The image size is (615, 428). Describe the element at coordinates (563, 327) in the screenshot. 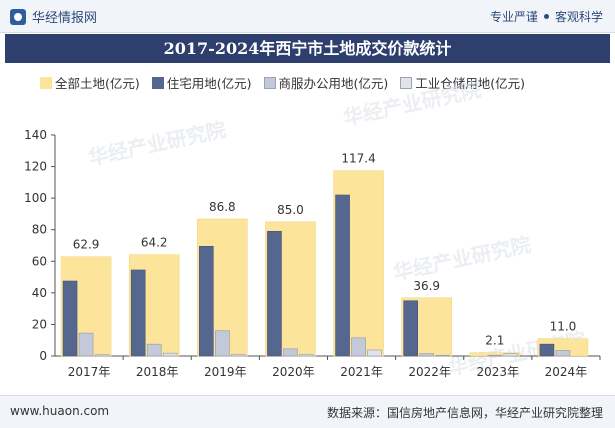

I see `data-label-total: 11.0` at that location.